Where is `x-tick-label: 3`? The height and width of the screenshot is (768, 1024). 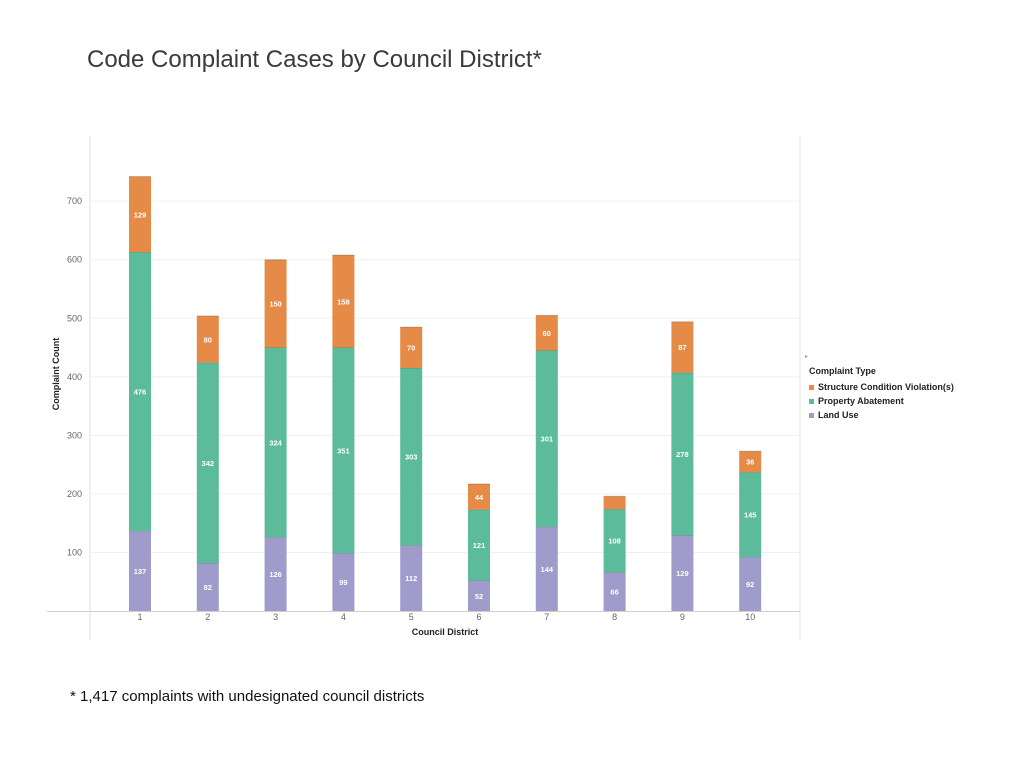 x-tick-label: 3 is located at coordinates (275, 617).